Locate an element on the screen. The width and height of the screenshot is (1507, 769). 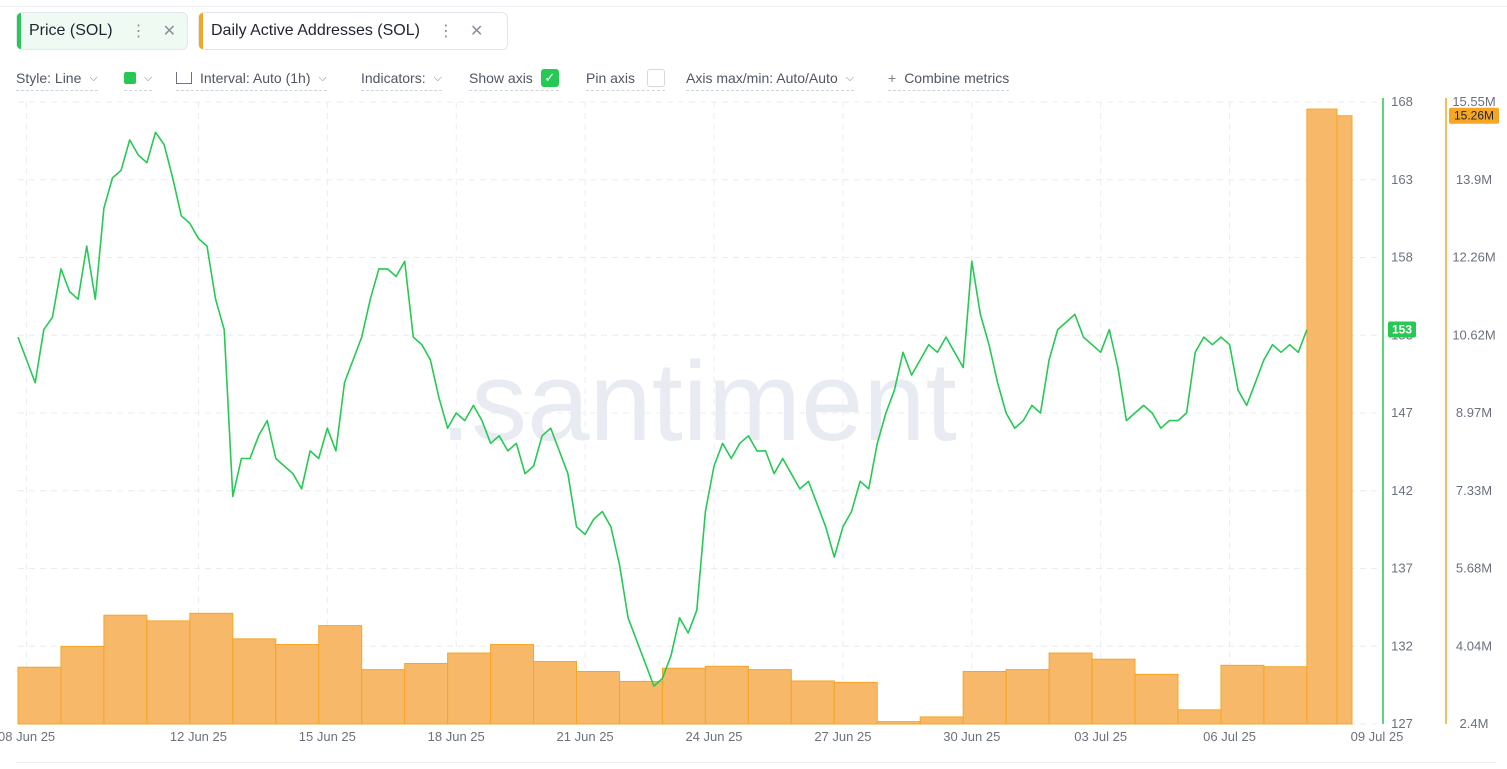
checkbox-unchecked-icon is located at coordinates (656, 78).